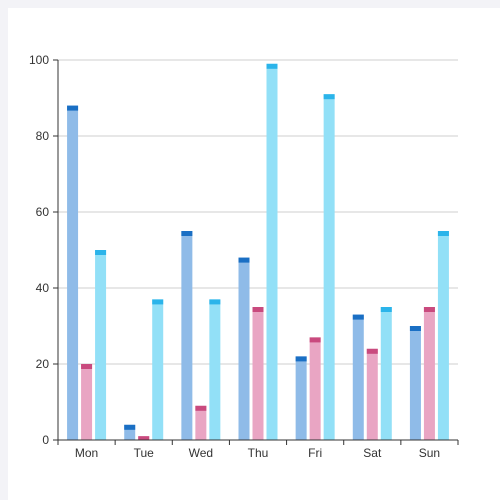  I want to click on x-tick-label: Sun, so click(429, 453).